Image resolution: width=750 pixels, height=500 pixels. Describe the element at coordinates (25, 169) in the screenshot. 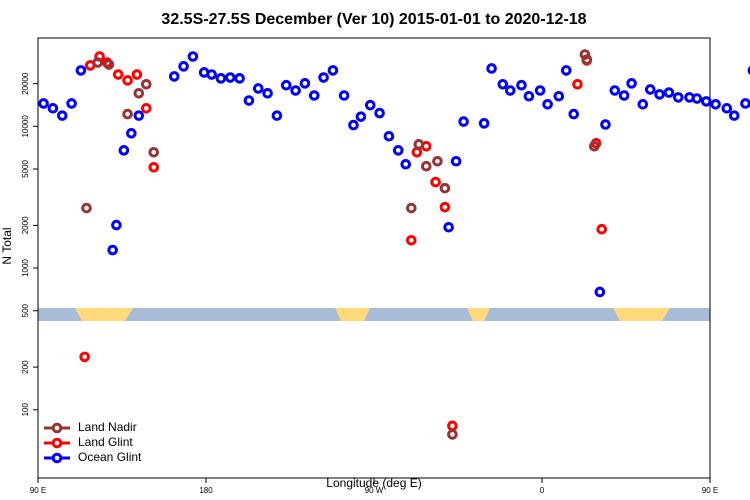

I see `y-tick-label: 5000` at that location.